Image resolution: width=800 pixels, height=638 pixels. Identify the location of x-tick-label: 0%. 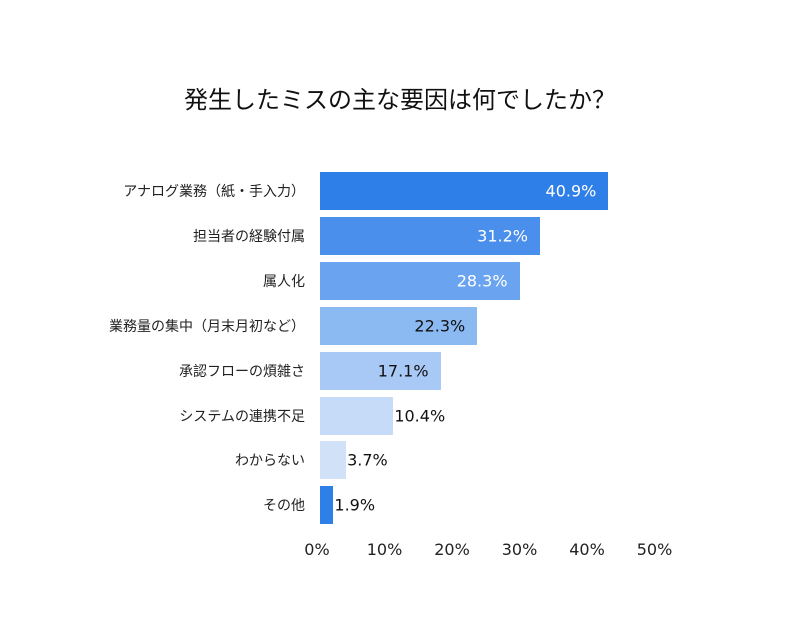
(317, 549).